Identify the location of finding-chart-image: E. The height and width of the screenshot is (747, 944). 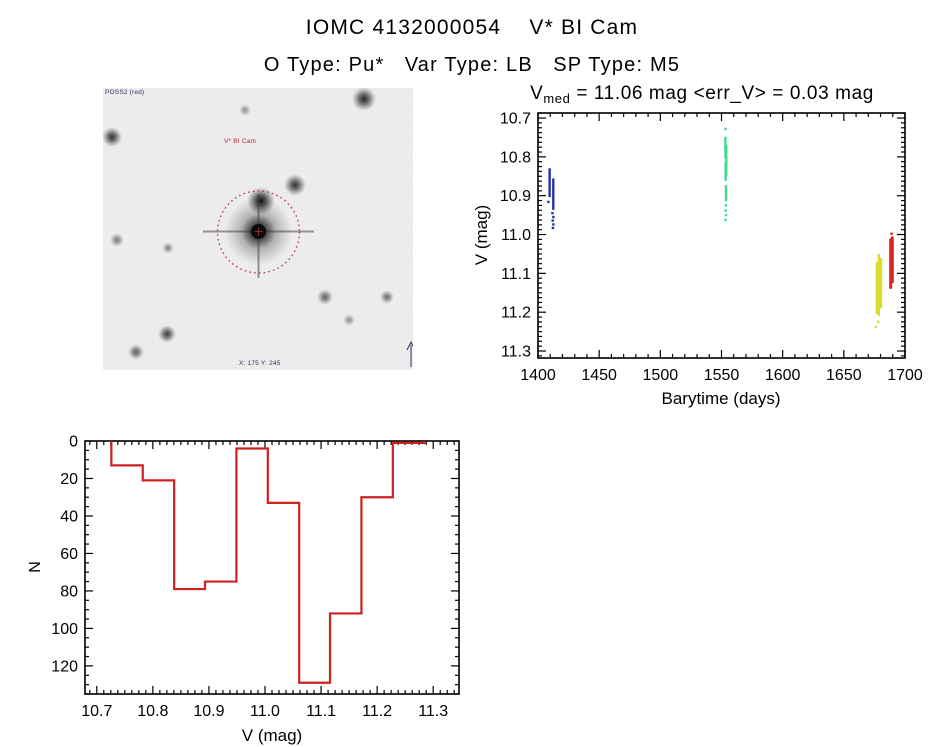
(258, 229).